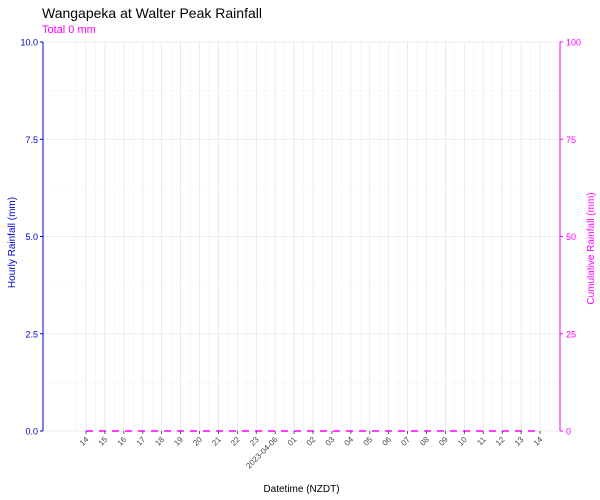  What do you see at coordinates (69, 30) in the screenshot?
I see `chart-subtitle: Total 0 mm` at bounding box center [69, 30].